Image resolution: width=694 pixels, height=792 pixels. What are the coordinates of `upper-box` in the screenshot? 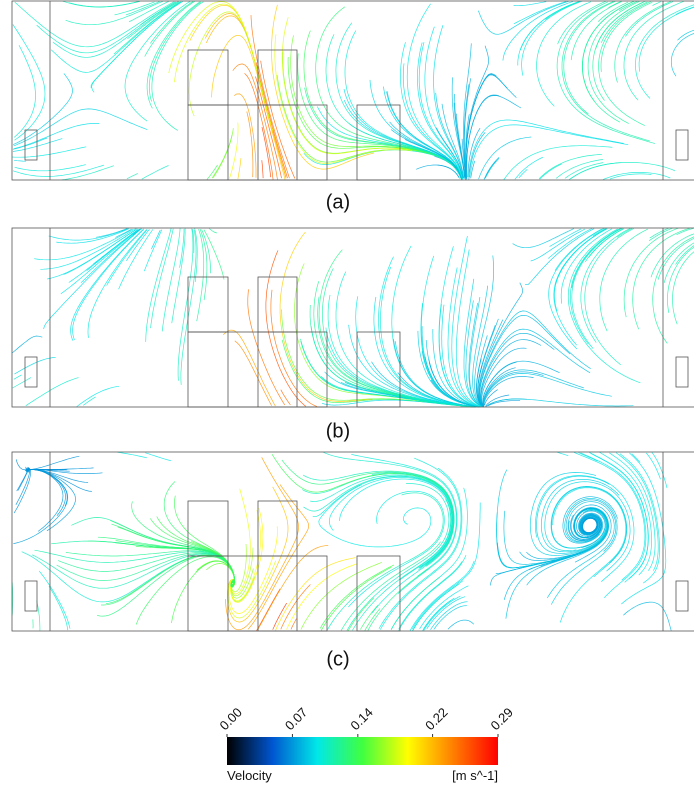 It's located at (277, 528).